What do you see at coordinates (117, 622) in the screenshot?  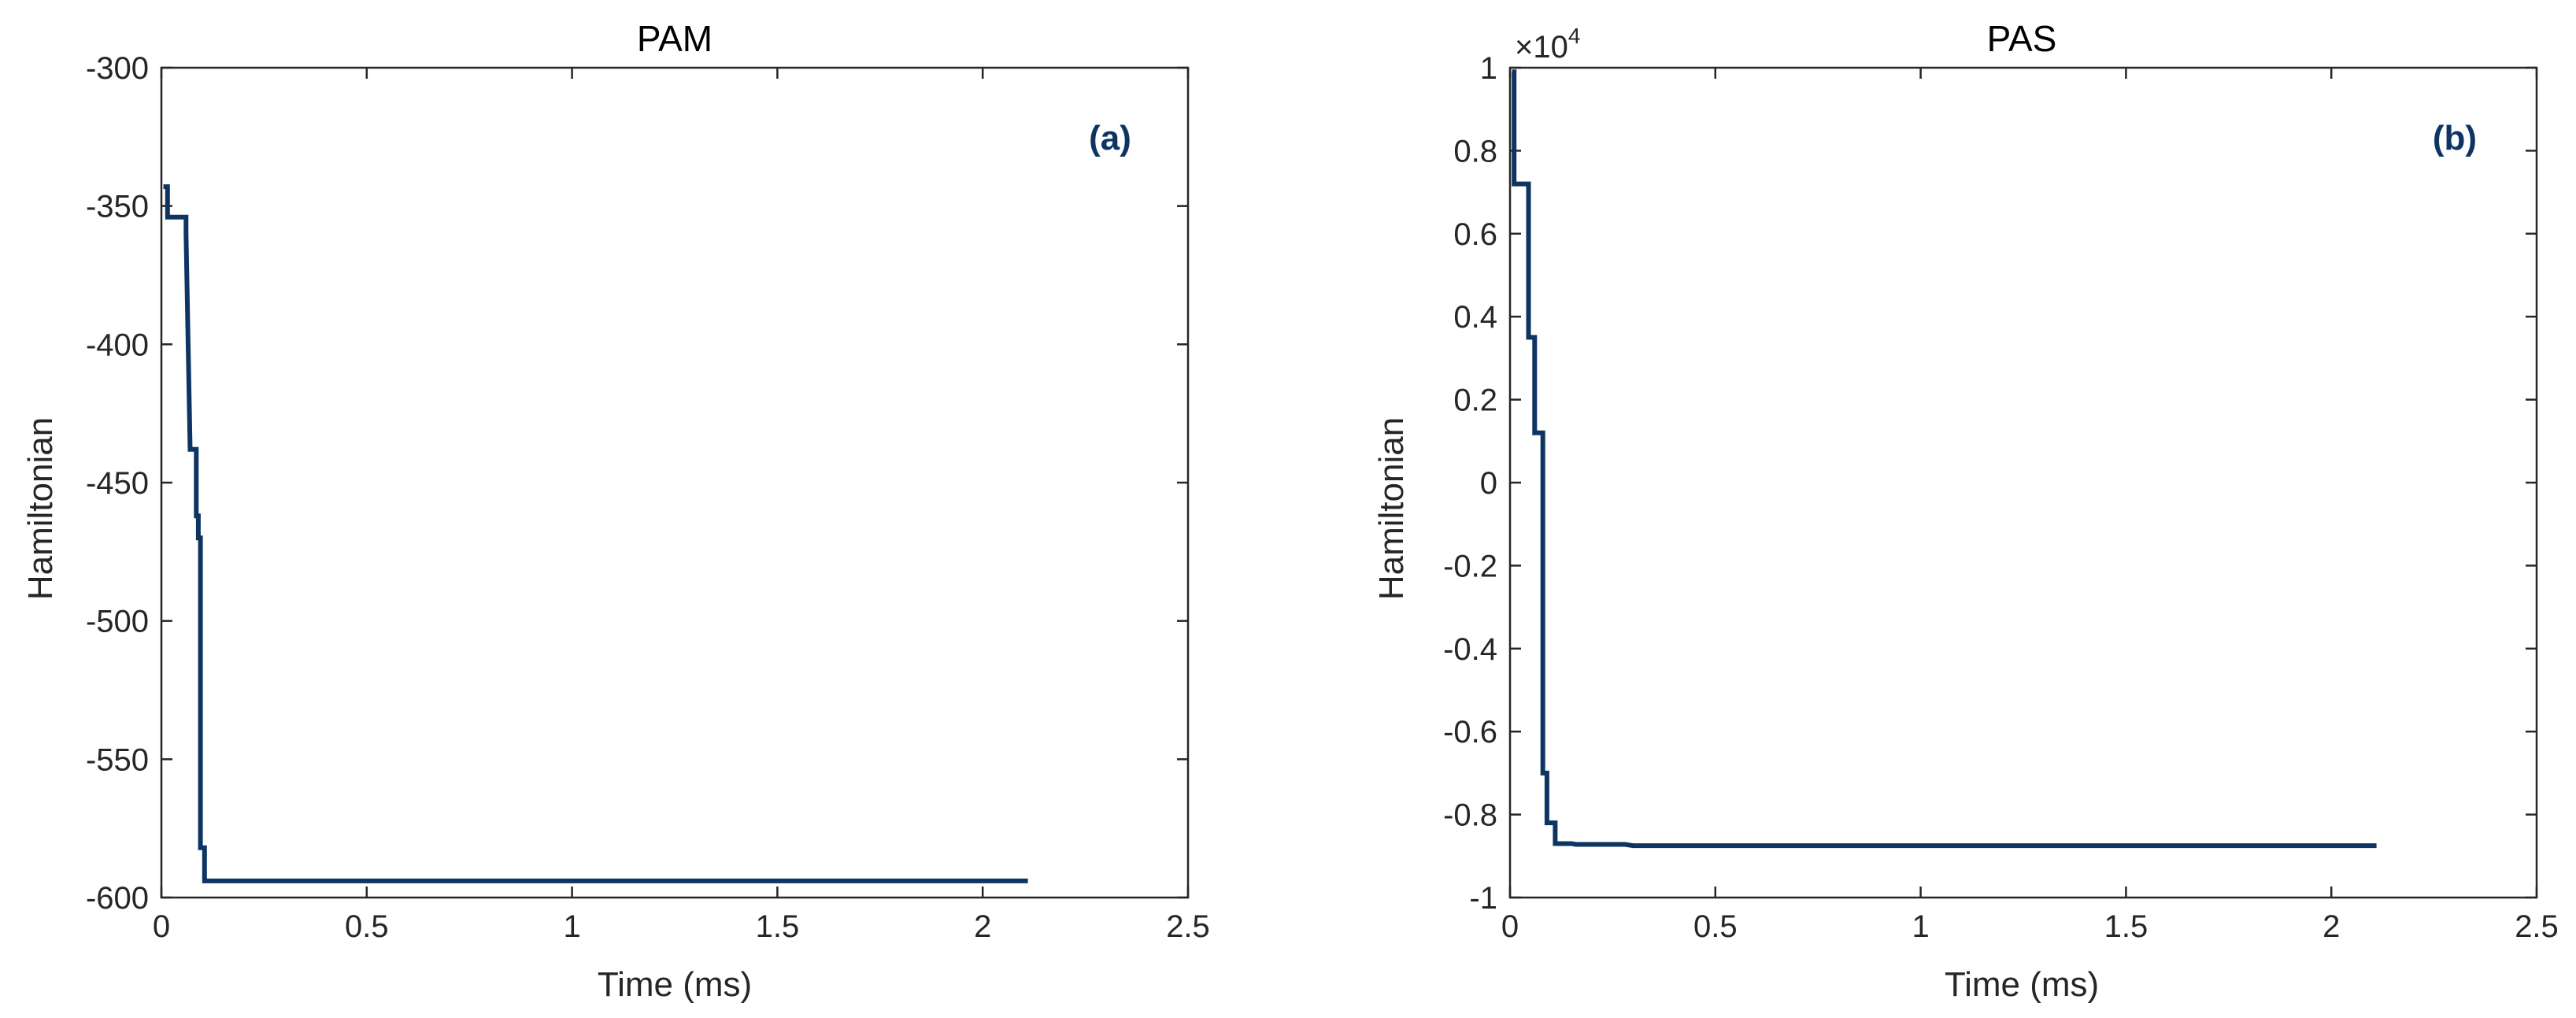 I see `y-tick-label-a: -500` at bounding box center [117, 622].